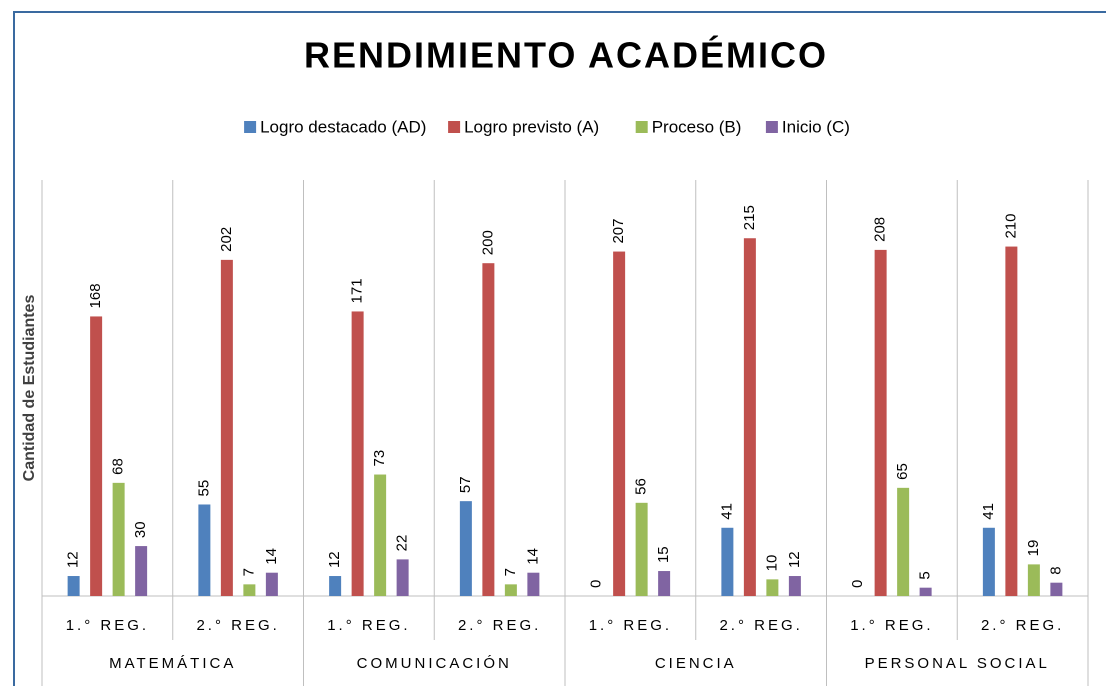  I want to click on data-label: 207, so click(618, 231).